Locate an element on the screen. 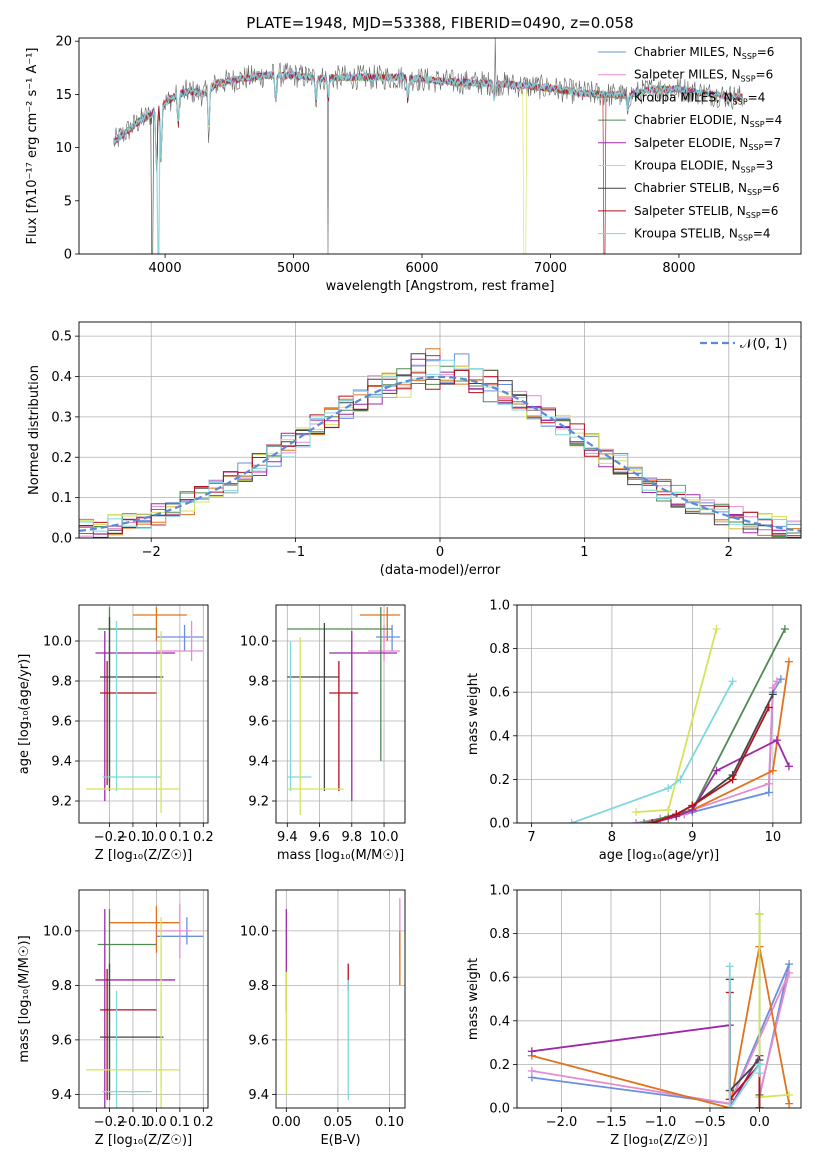 Image resolution: width=819 pixels, height=1170 pixels. x-tick-label: 8 is located at coordinates (612, 837).